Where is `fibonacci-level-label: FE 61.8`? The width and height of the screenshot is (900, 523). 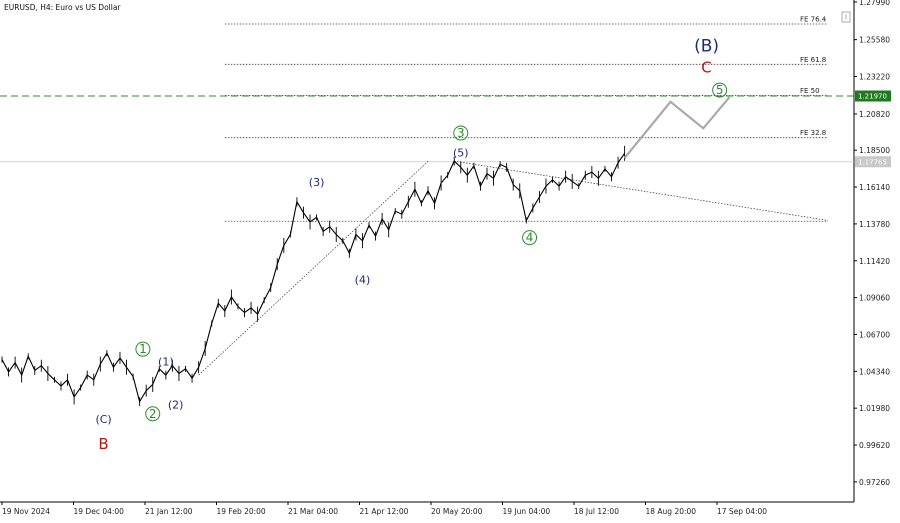
fibonacci-level-label: FE 61.8 is located at coordinates (813, 60).